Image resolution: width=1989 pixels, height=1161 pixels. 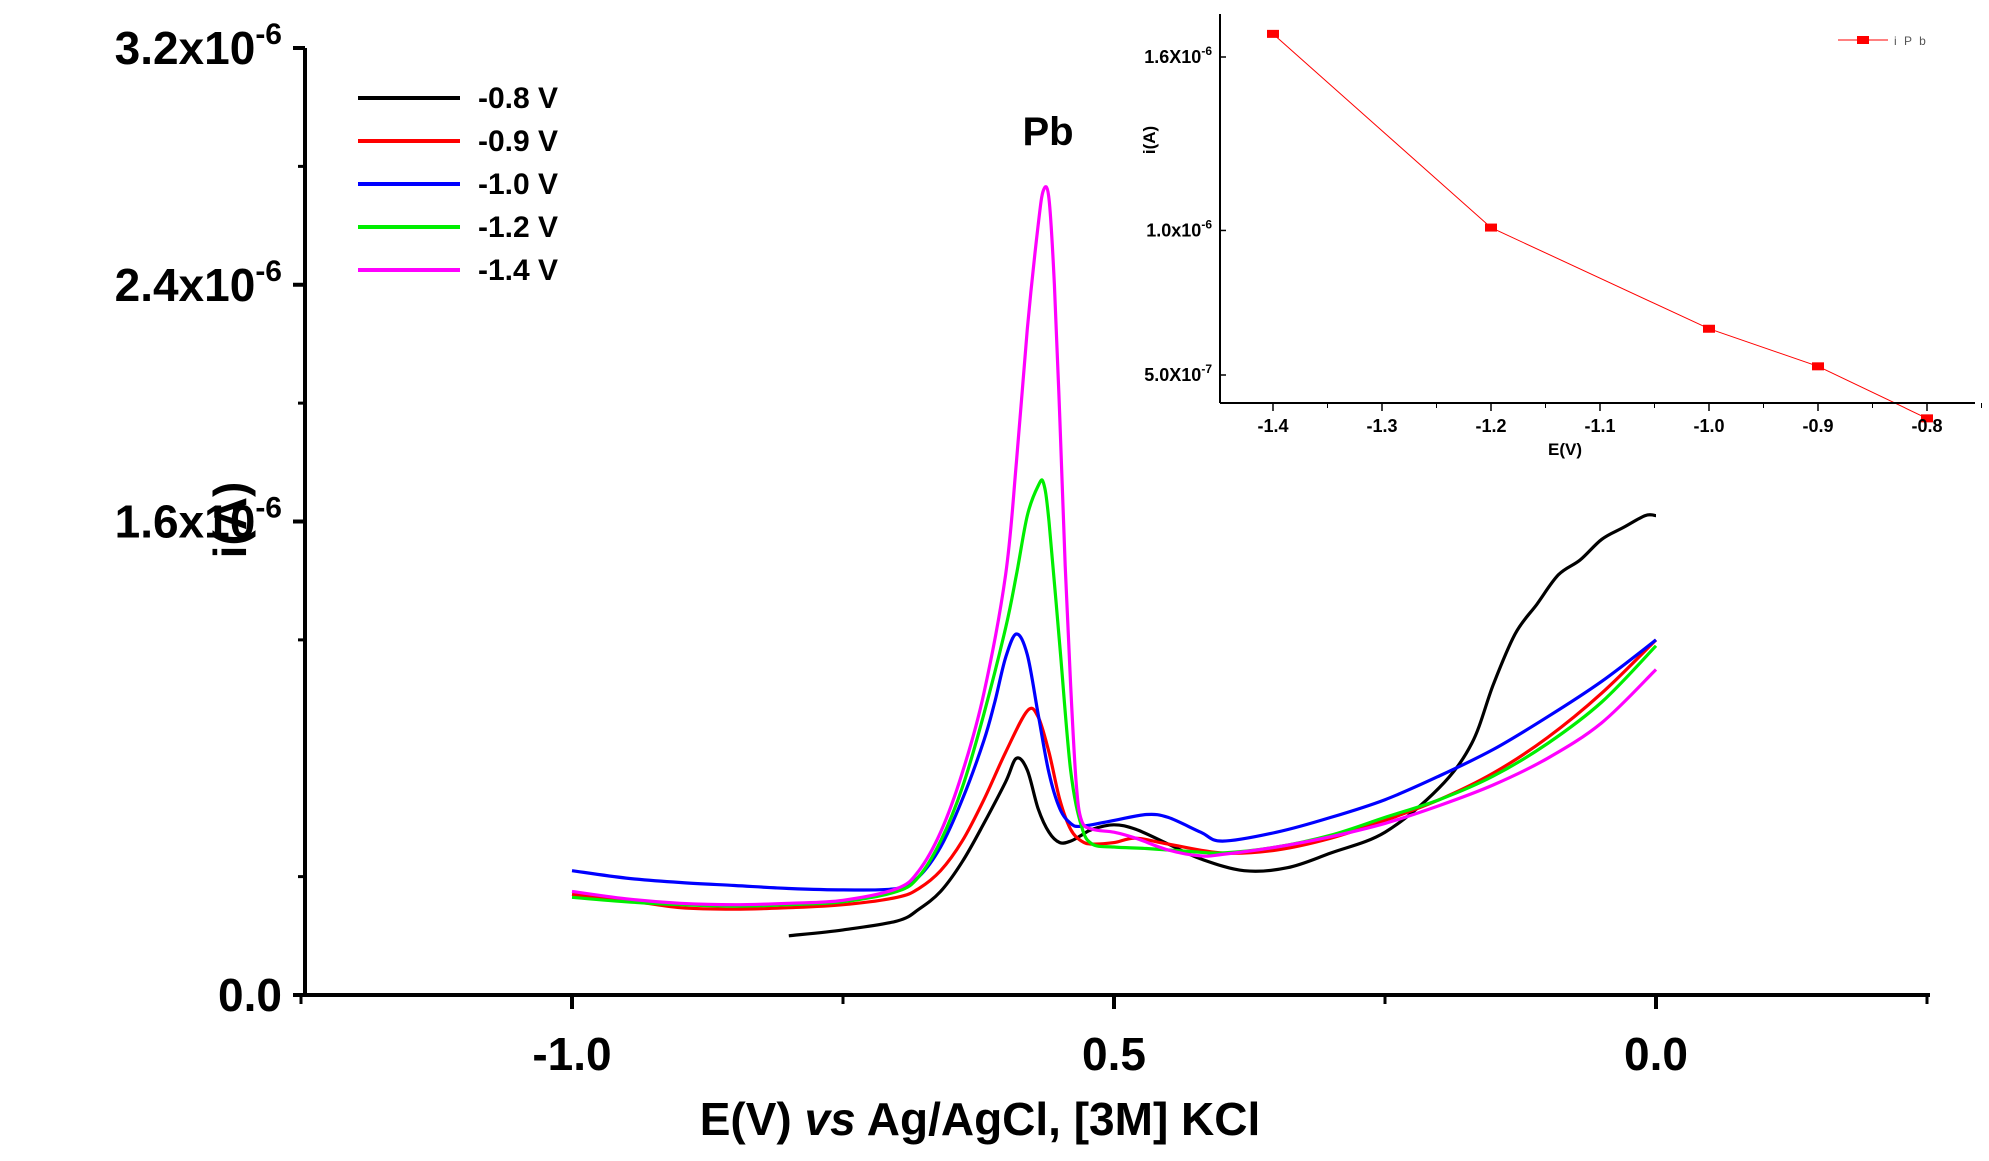 I want to click on legend-label-1-4-v: -1.4 V, so click(x=518, y=270).